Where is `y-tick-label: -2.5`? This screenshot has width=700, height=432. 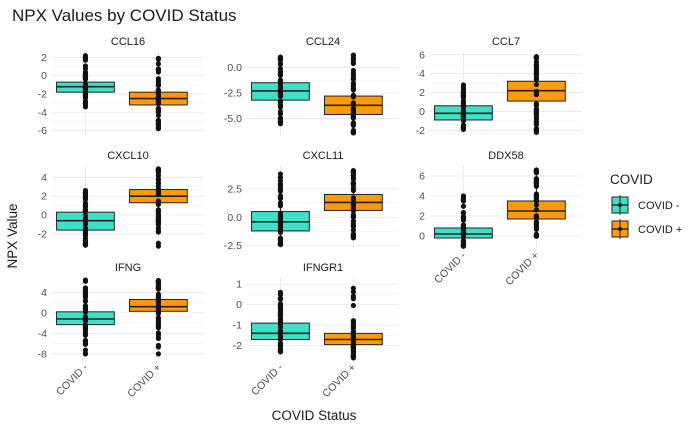 y-tick-label: -2.5 is located at coordinates (233, 246).